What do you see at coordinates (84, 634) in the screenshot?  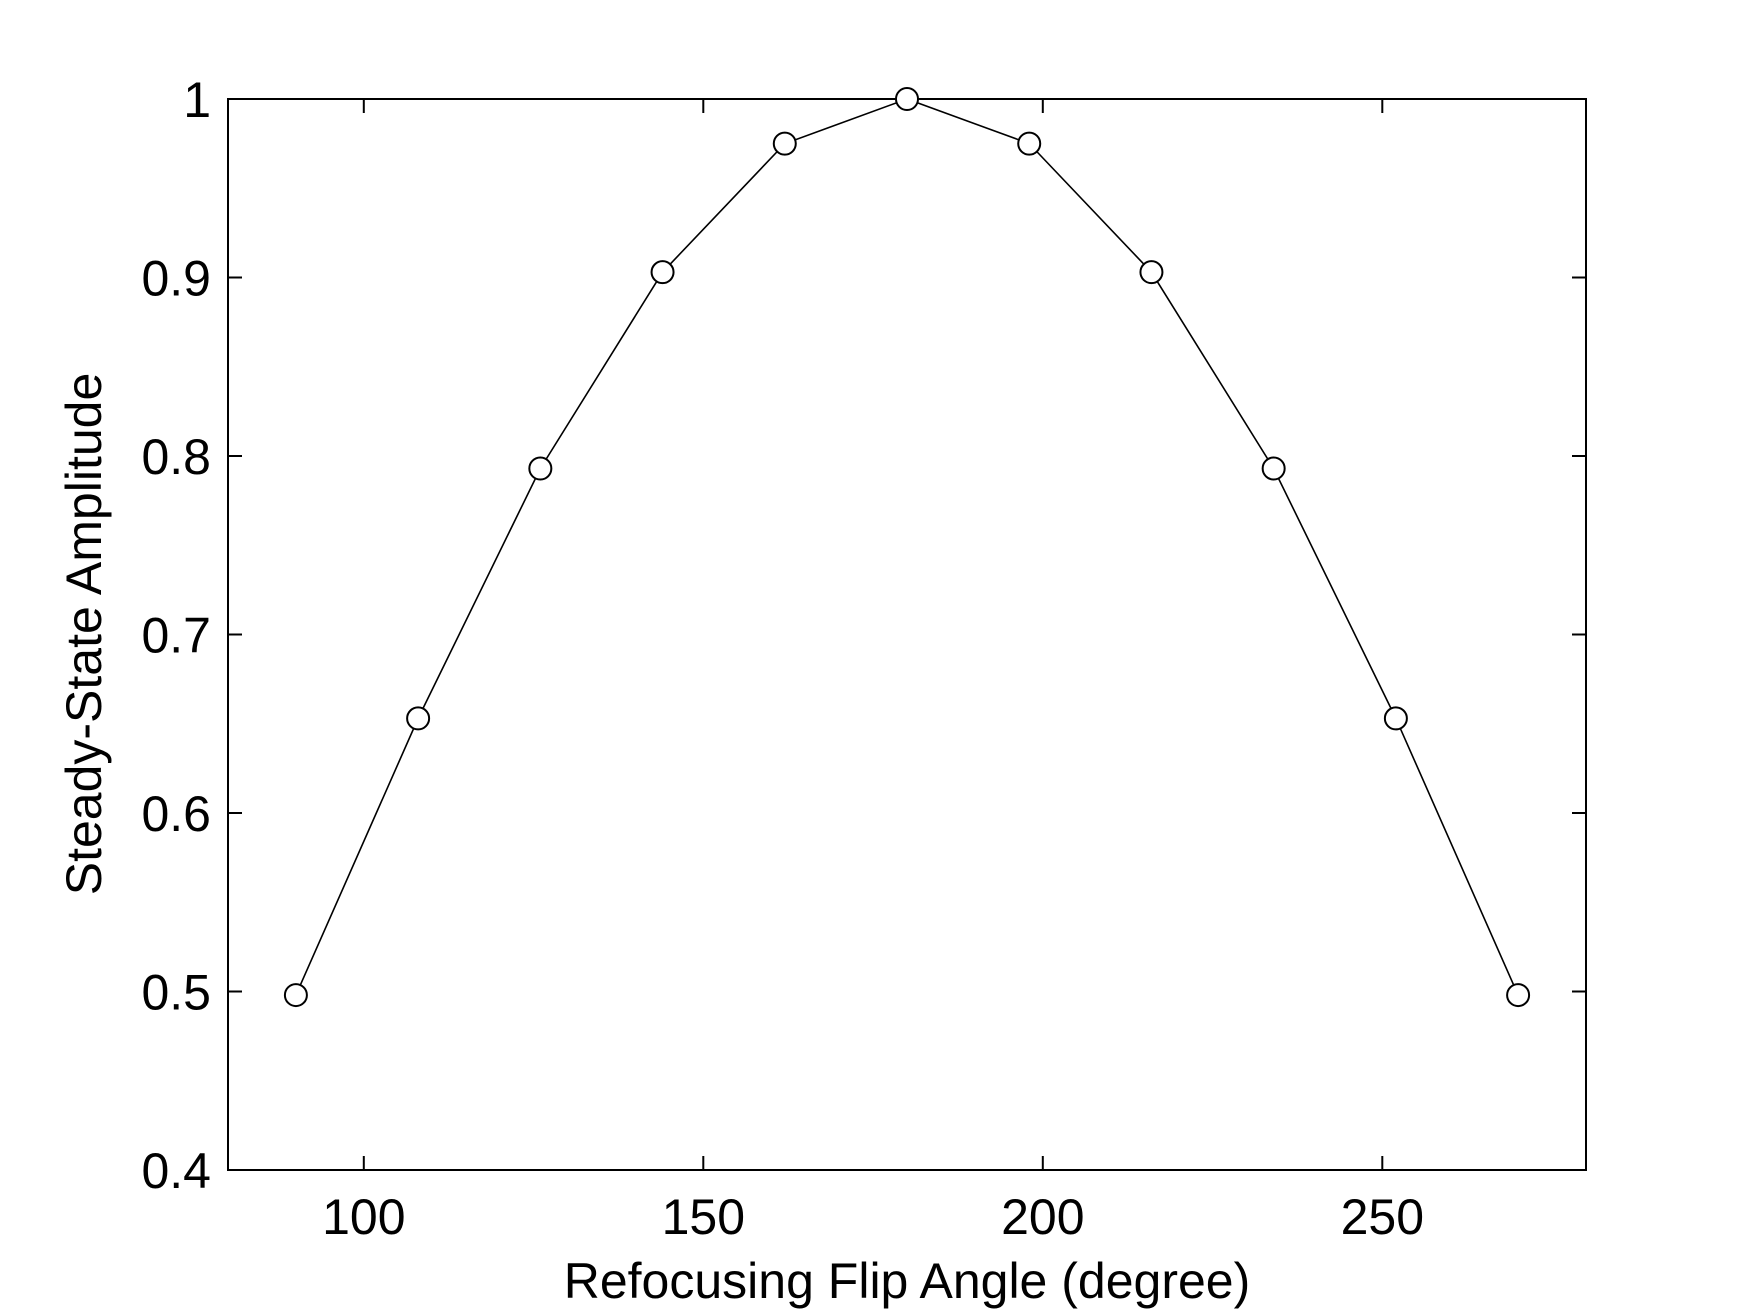 I see `y-axis-label: Steady-State Amplitude` at bounding box center [84, 634].